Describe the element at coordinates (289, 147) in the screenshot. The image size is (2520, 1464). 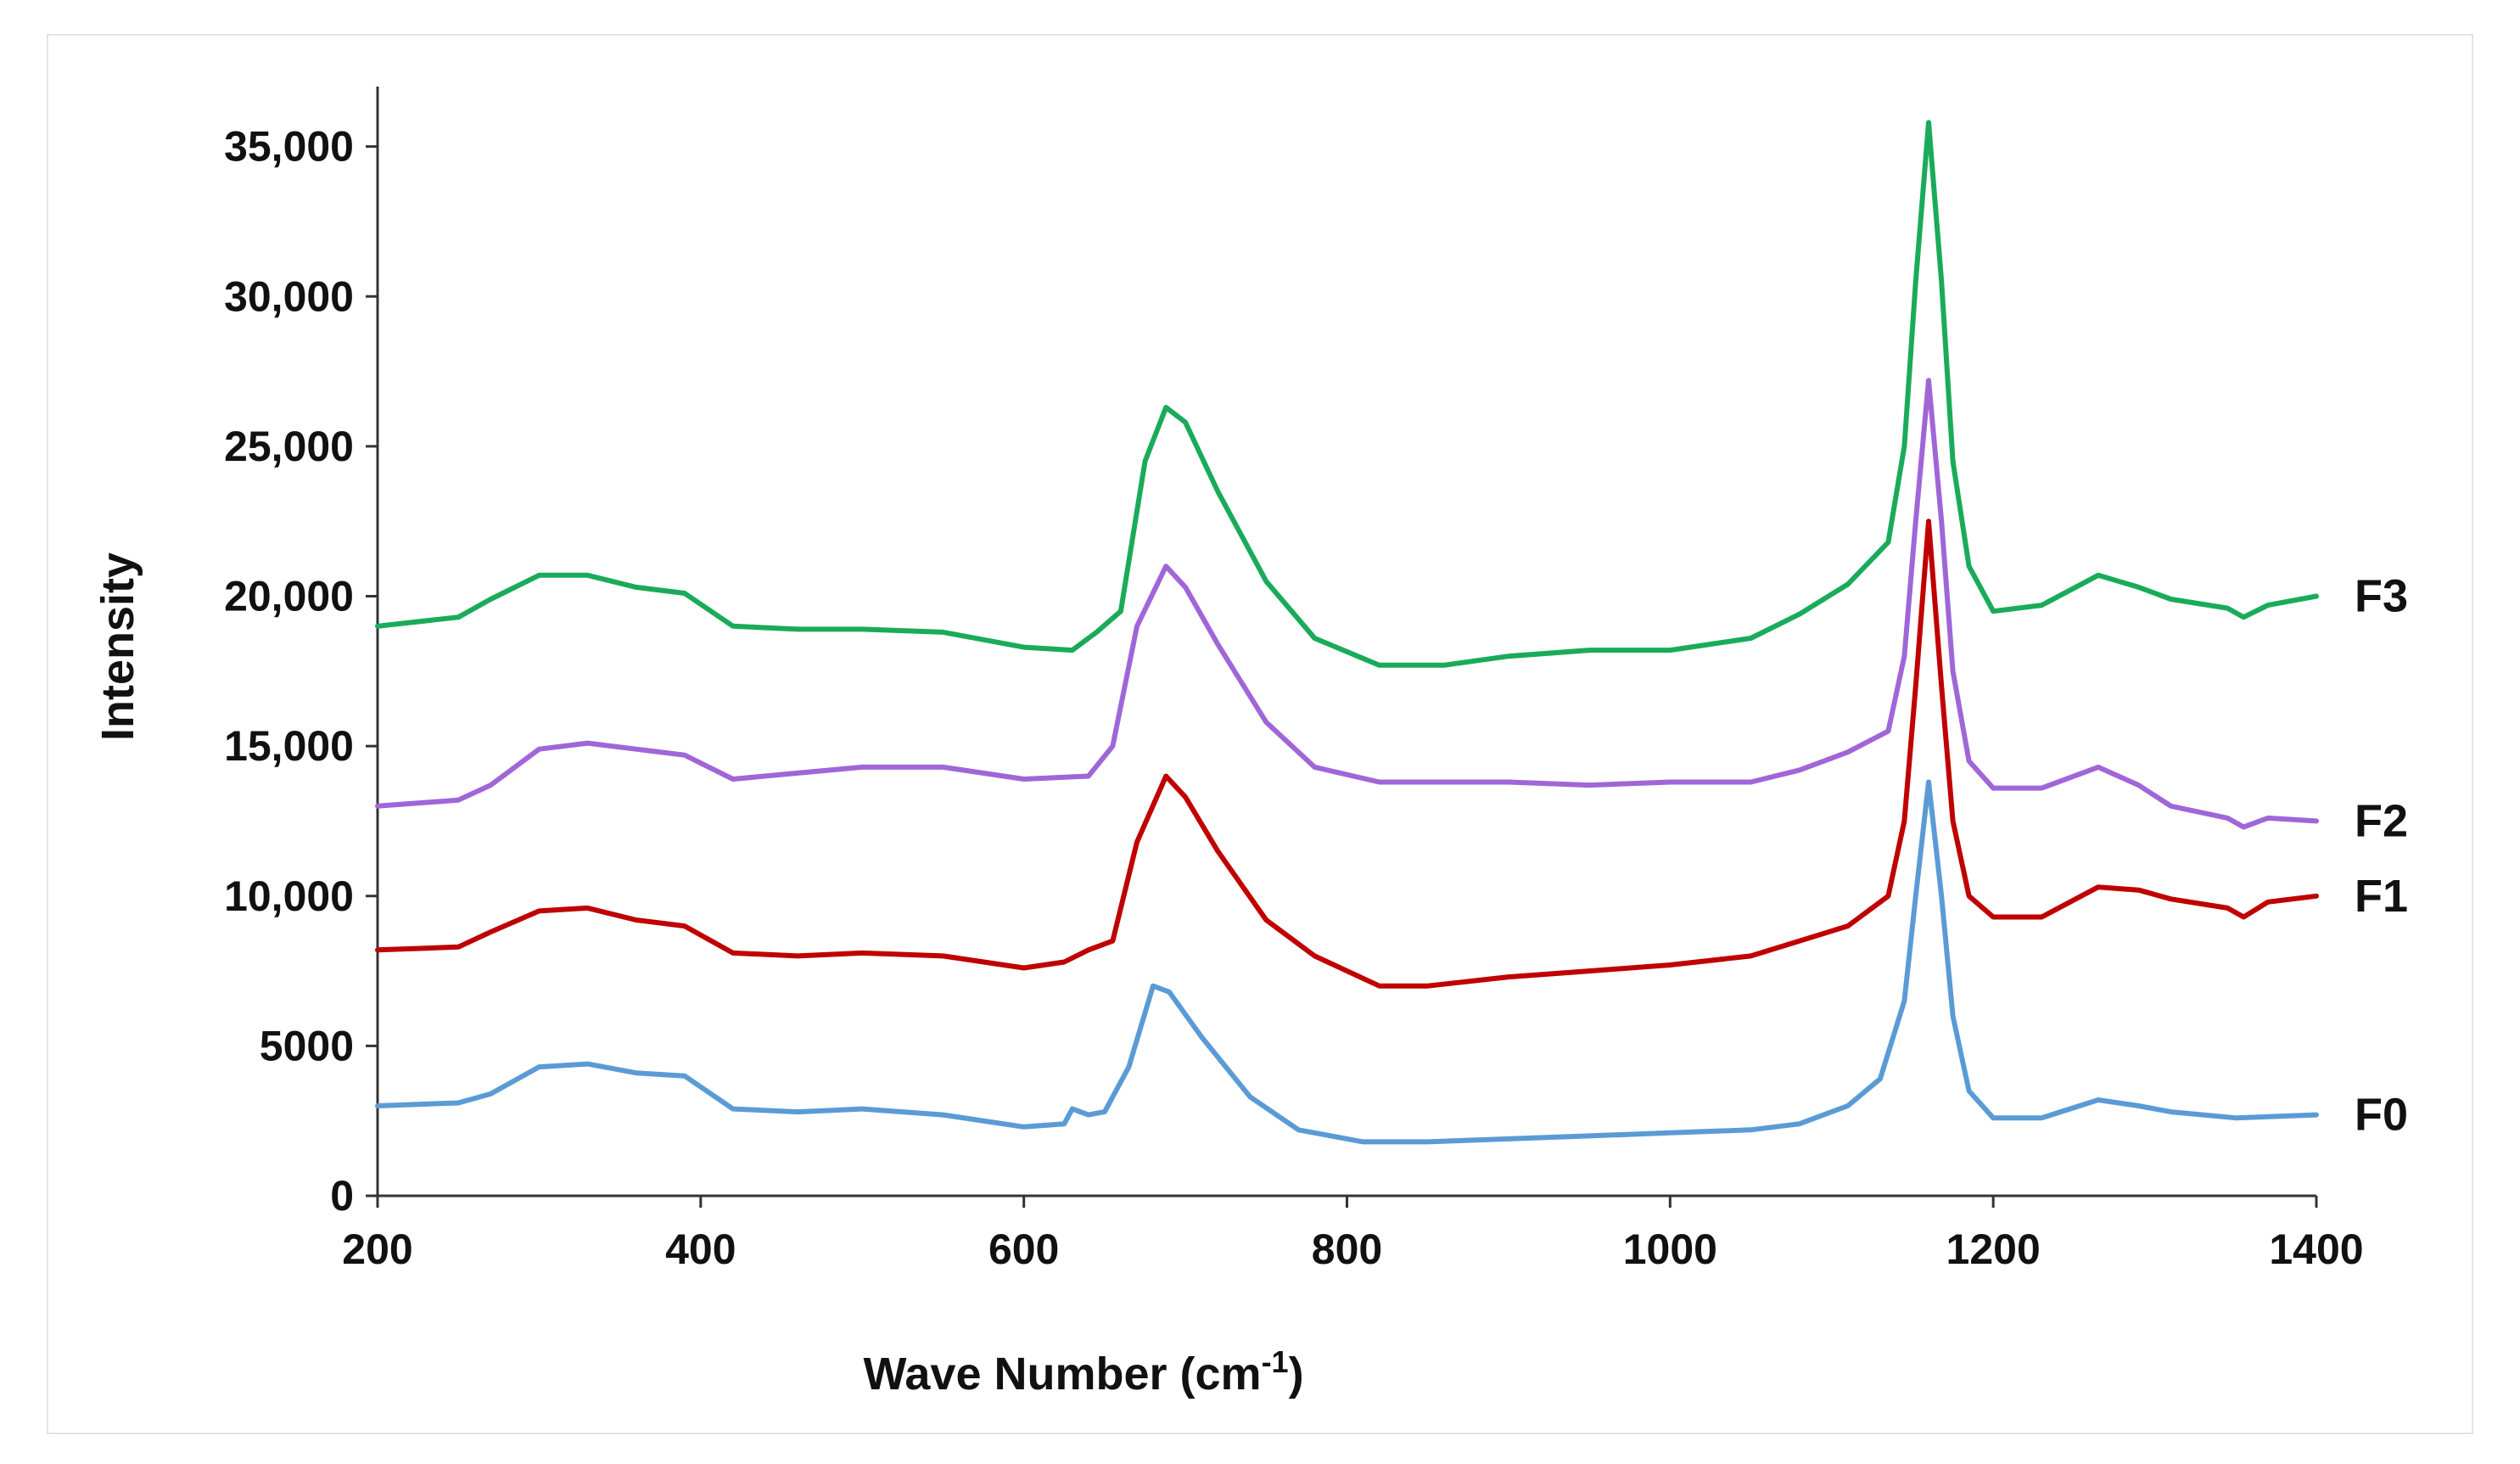
I see `y-tick-label: 35,000` at that location.